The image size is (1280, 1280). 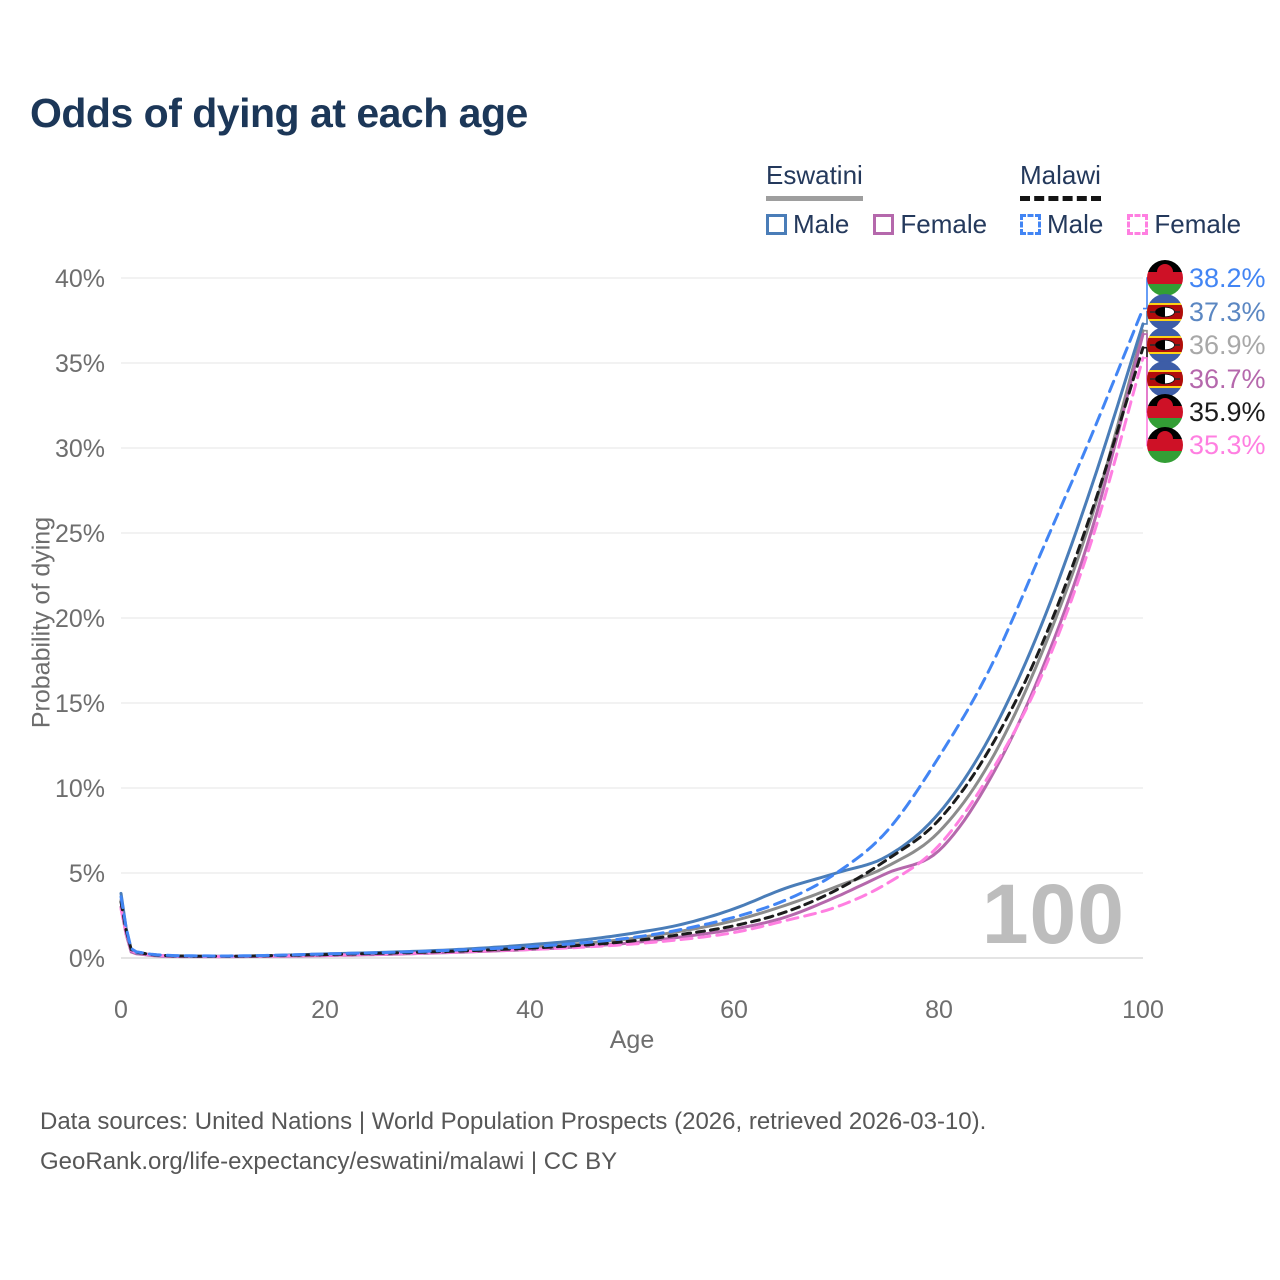 I want to click on y-tick-5: 5%, so click(x=86, y=874).